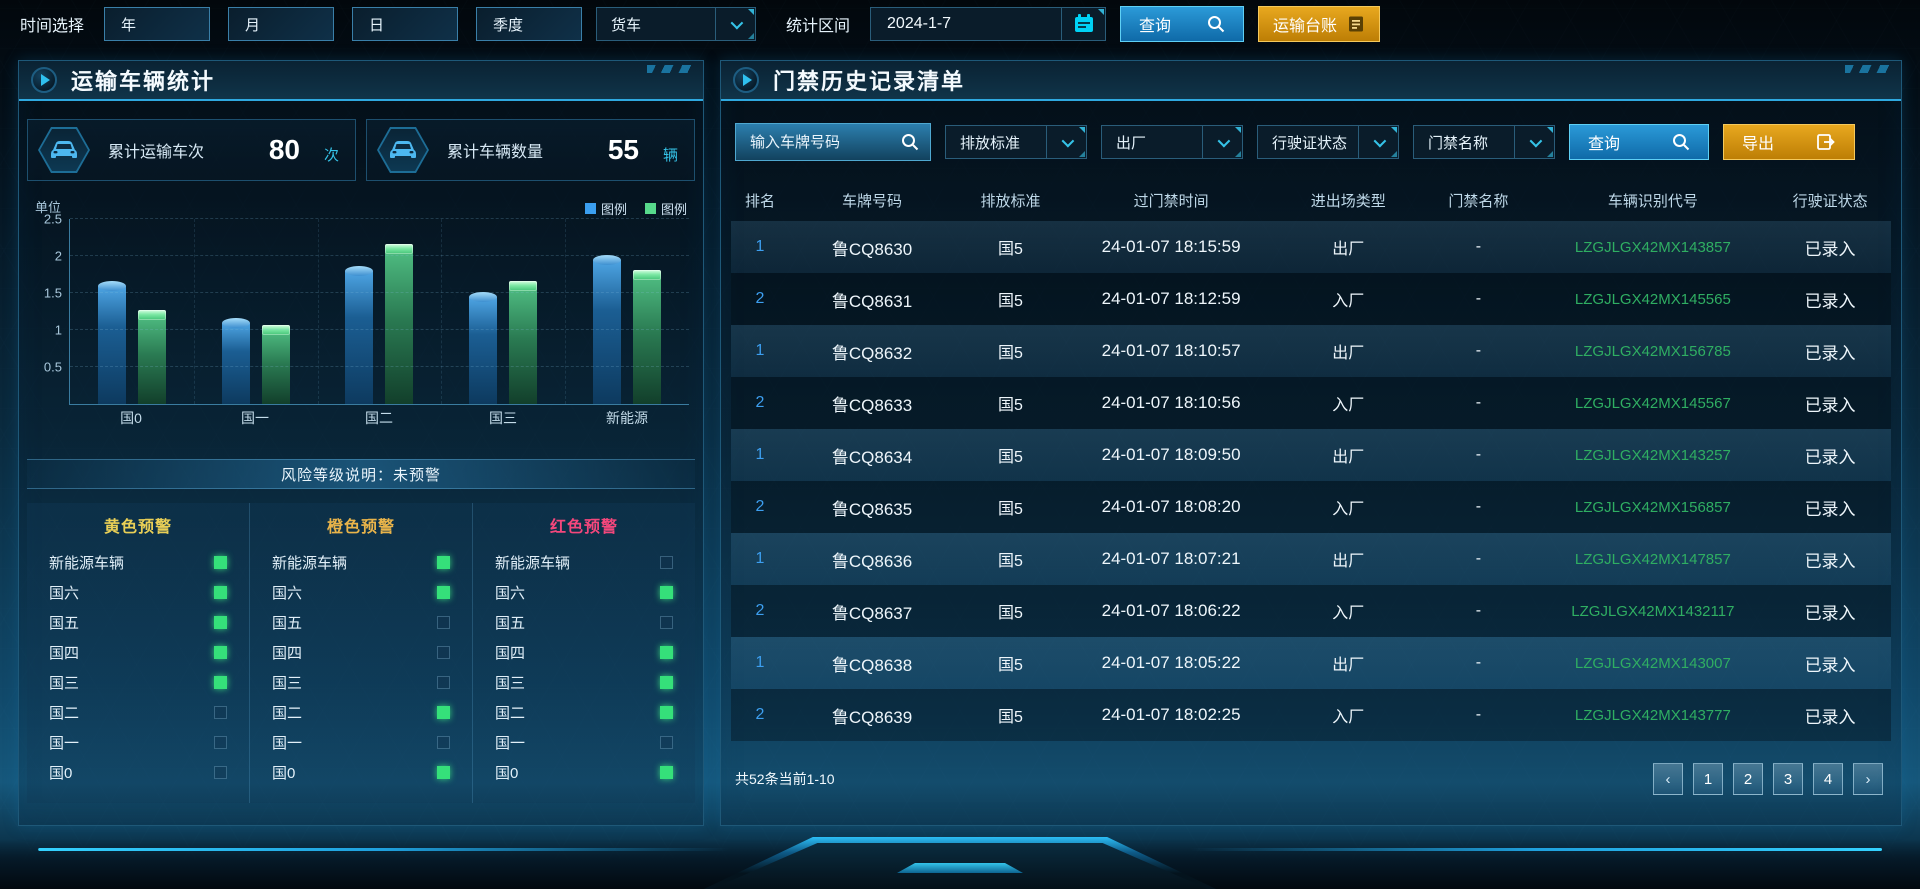  Describe the element at coordinates (1171, 506) in the screenshot. I see `time-cell: 24-01-07 18:08:20` at that location.